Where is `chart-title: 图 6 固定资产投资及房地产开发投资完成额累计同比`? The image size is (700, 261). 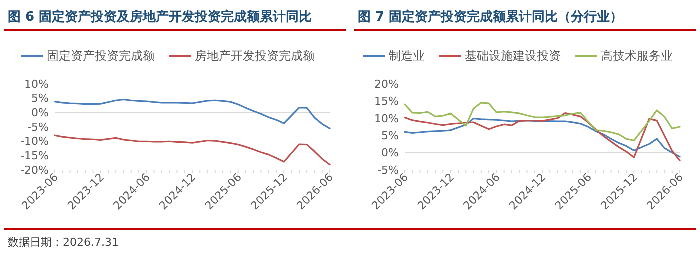
chart-title: 图 6 固定资产投资及房地产开发投资完成额累计同比 is located at coordinates (160, 17).